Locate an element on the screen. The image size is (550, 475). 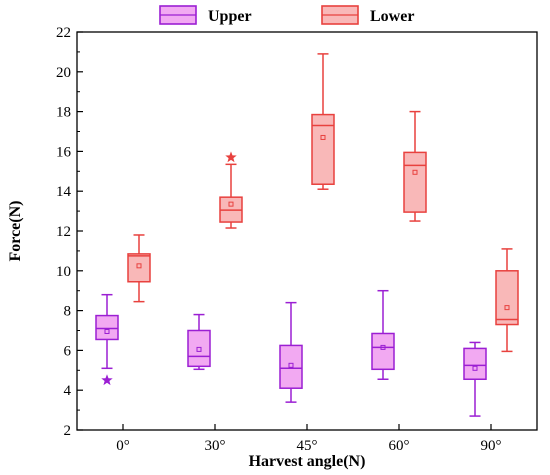
y-tick-label: 14 is located at coordinates (64, 192).